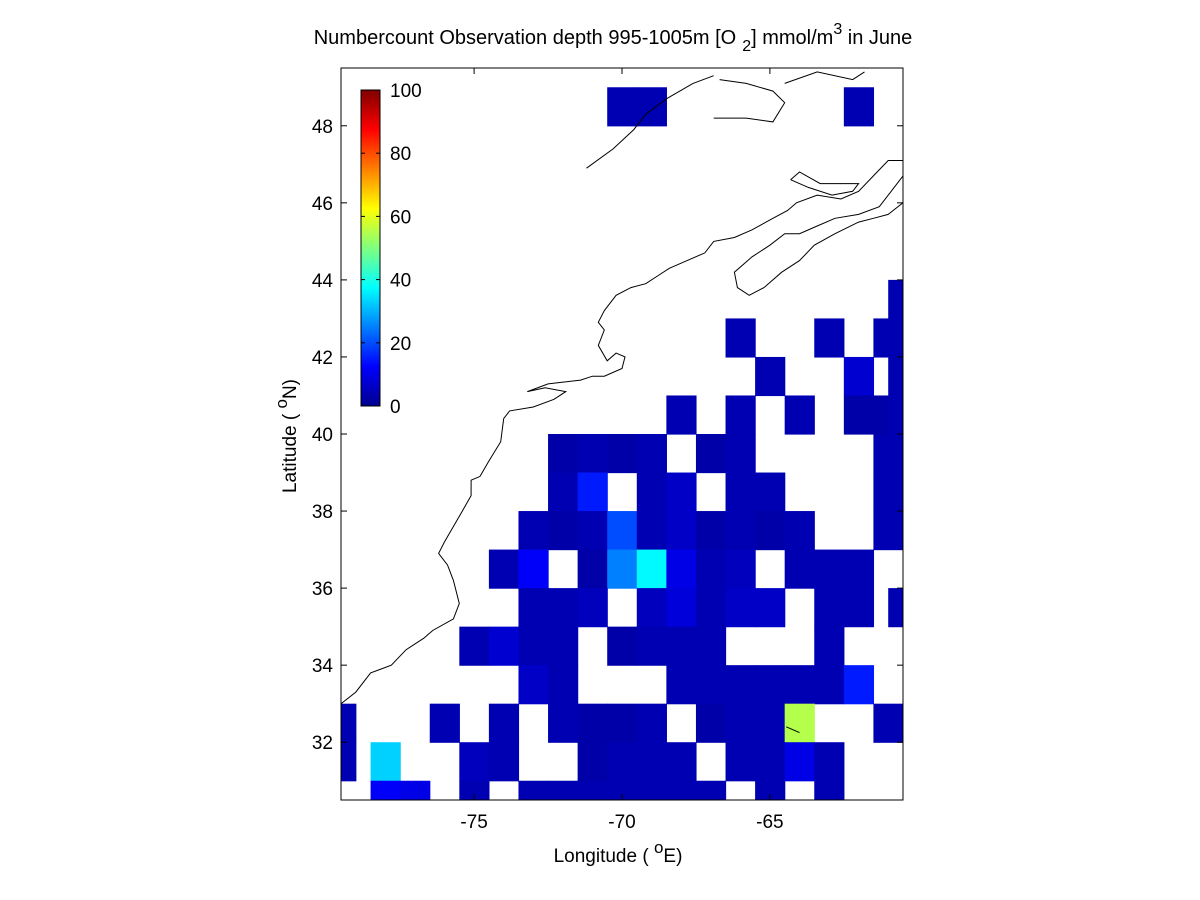 The image size is (1200, 900). What do you see at coordinates (604, 856) in the screenshot?
I see `x-axis-label-pre: Longitude (` at bounding box center [604, 856].